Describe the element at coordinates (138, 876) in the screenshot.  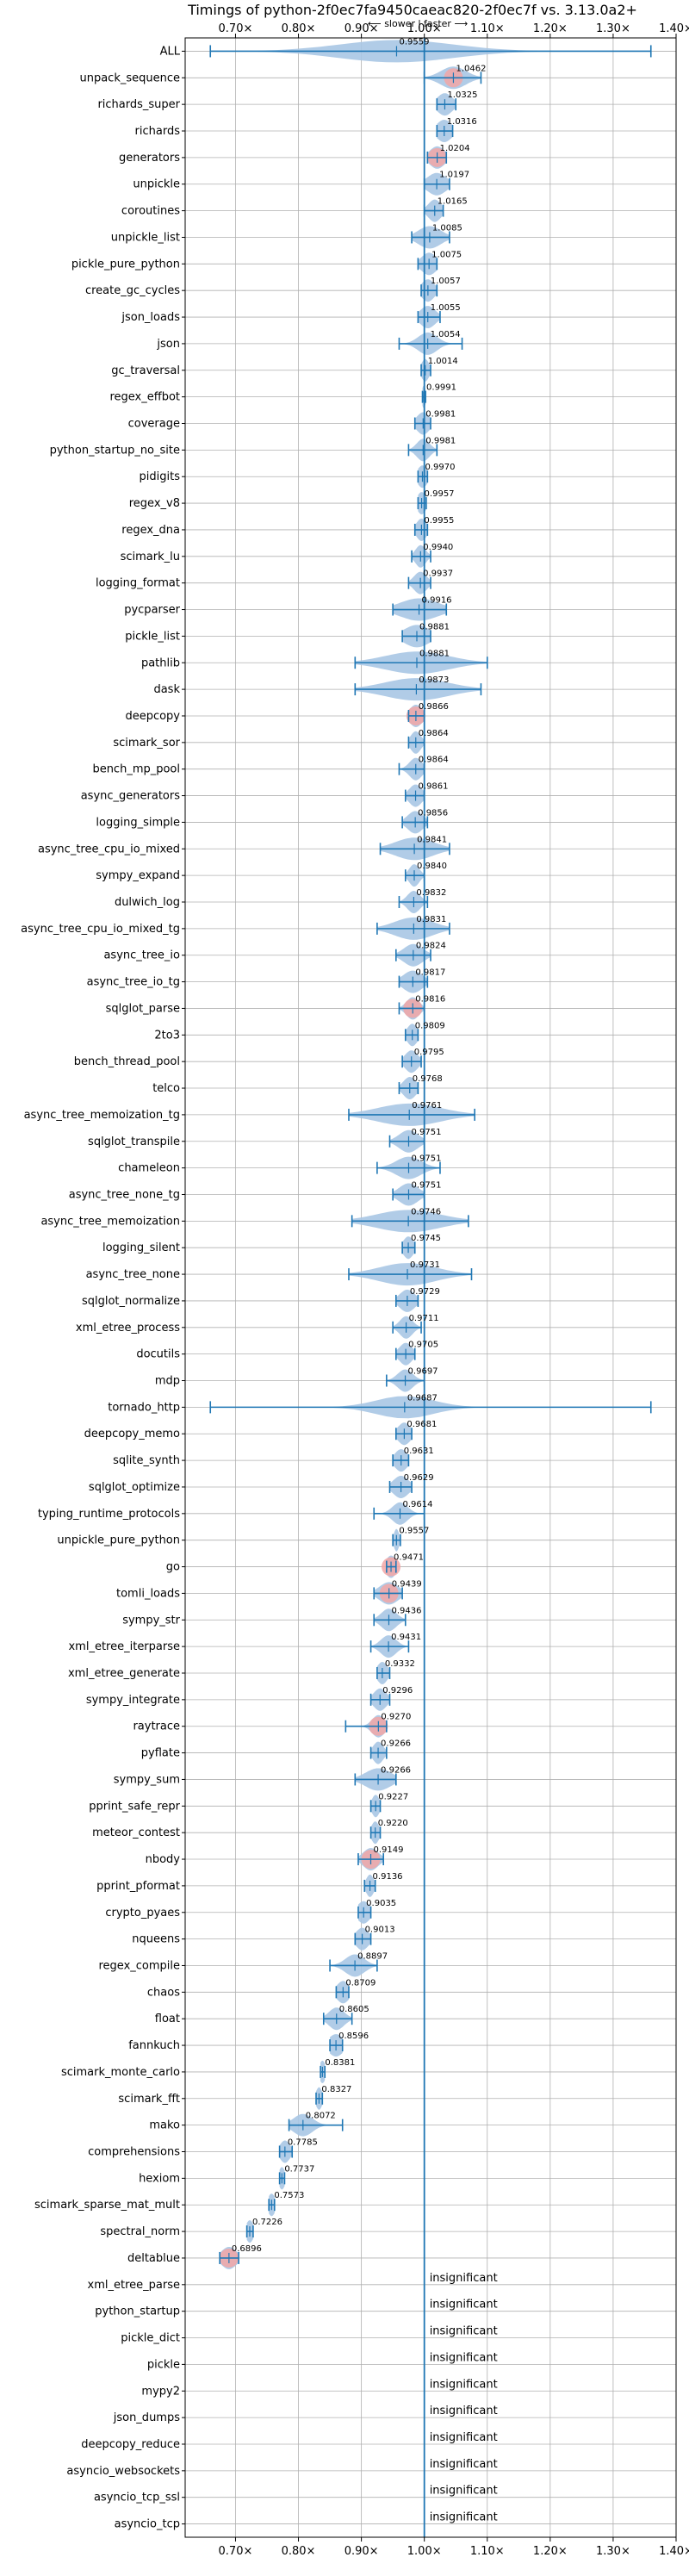
I see `category-label: sympy_expand` at that location.